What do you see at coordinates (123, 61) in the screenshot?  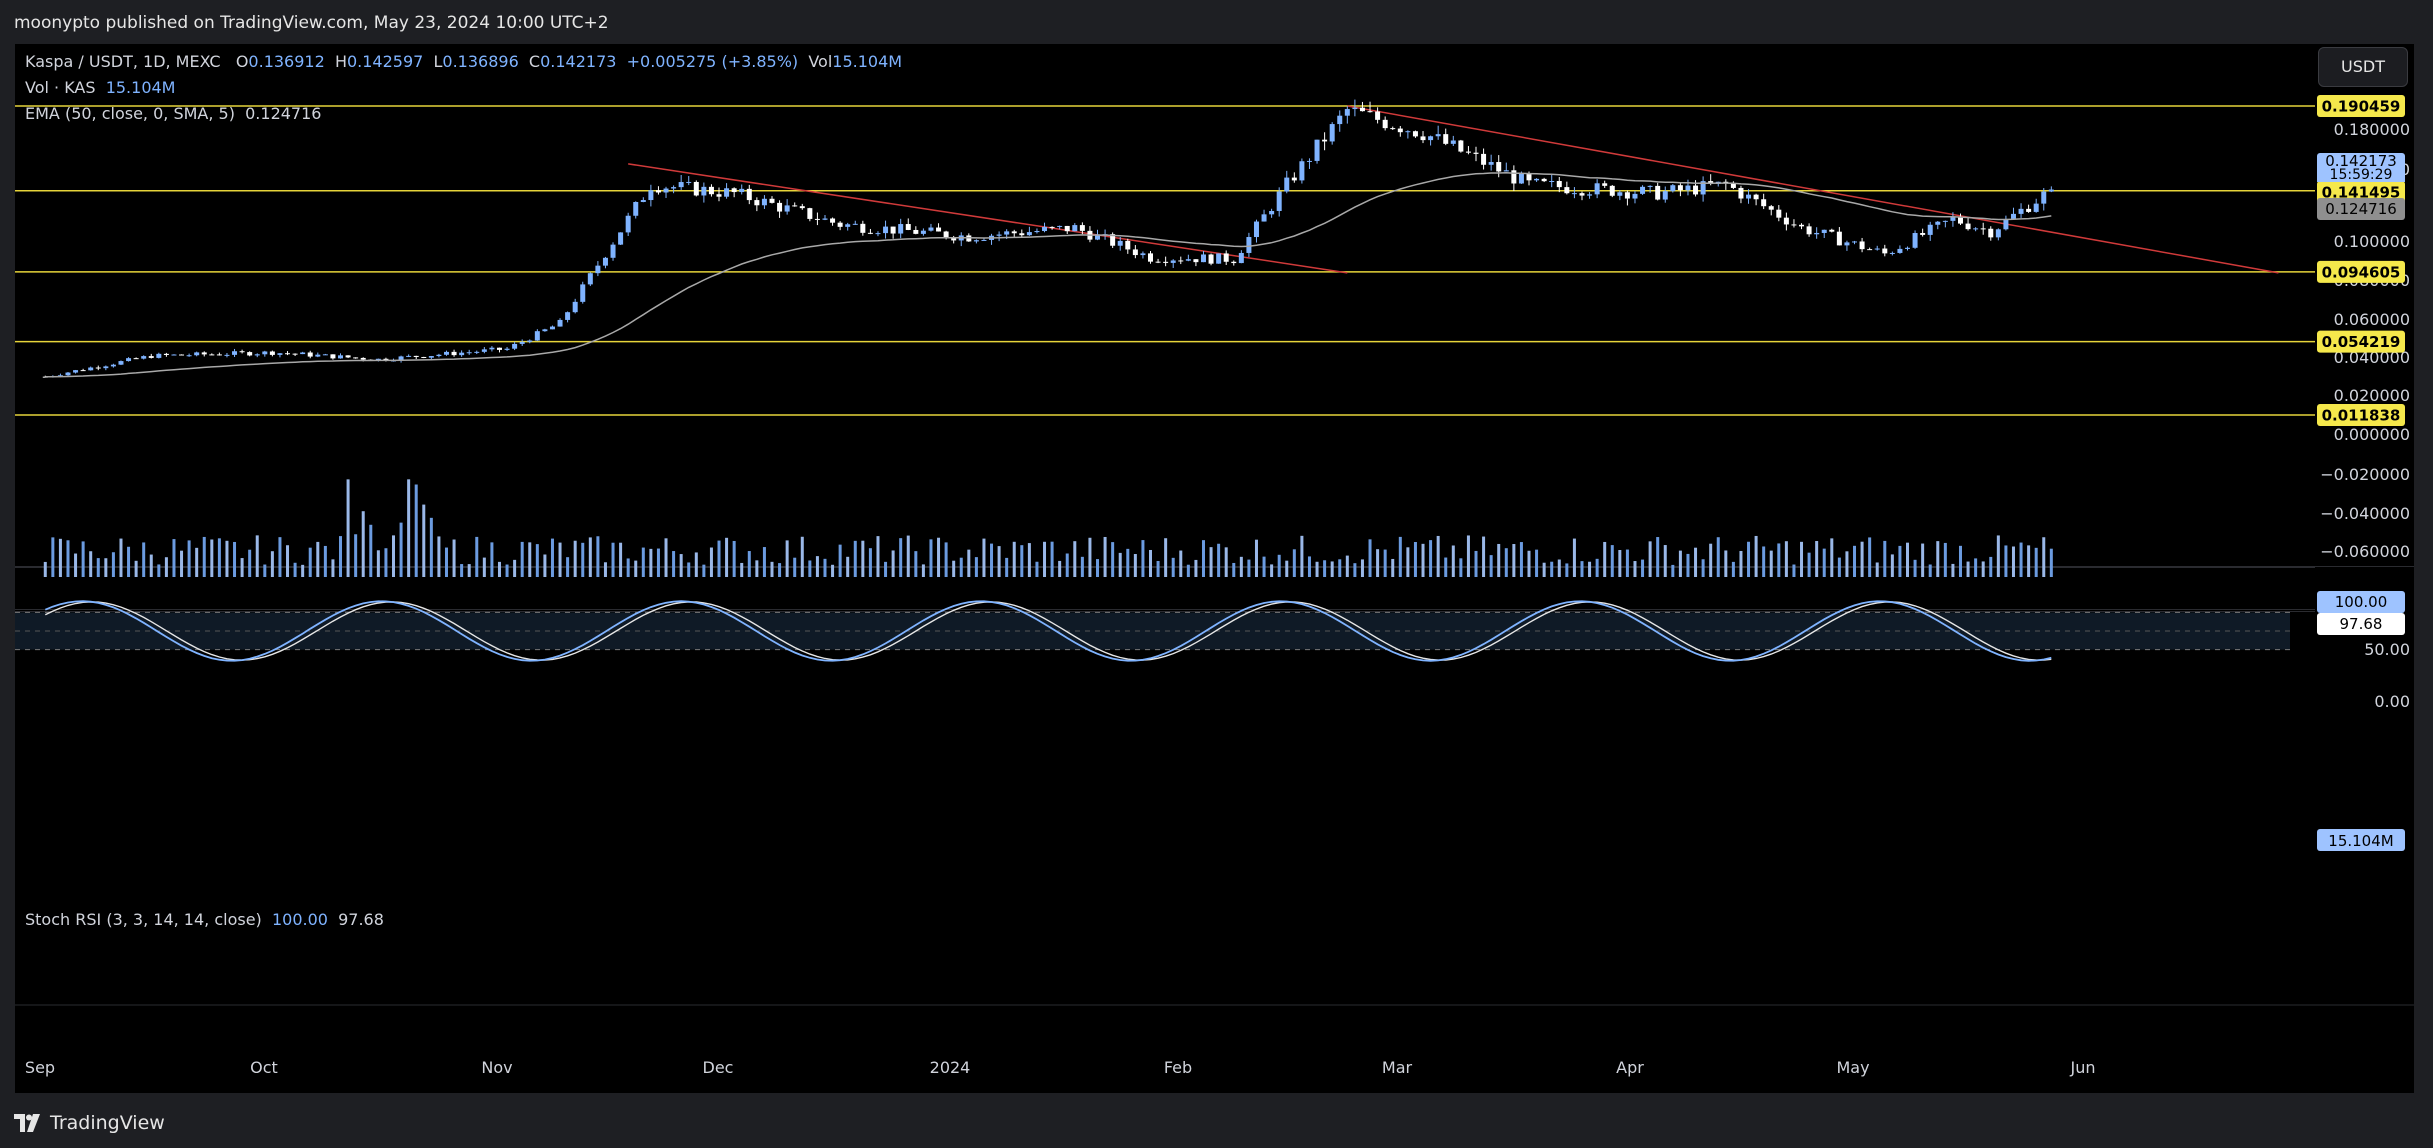 I see `symbol-label: Kaspa / USDT, 1D, MEXC` at bounding box center [123, 61].